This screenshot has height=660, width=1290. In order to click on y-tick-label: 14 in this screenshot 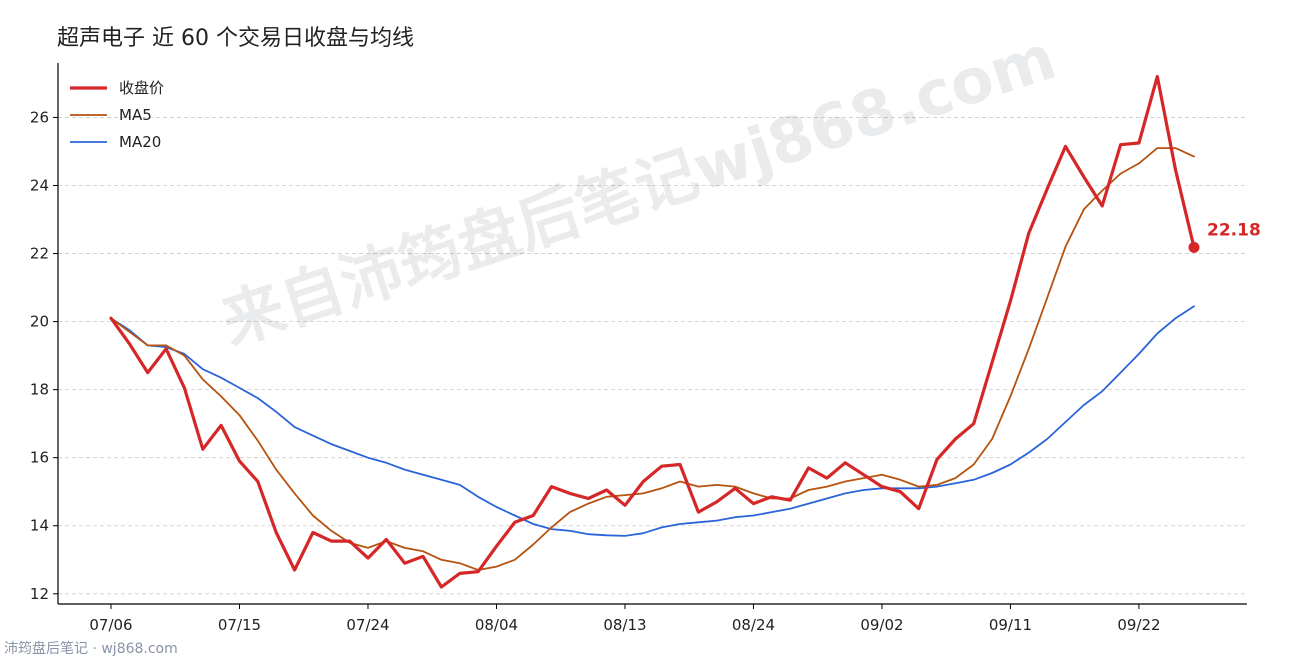, I will do `click(39, 526)`.